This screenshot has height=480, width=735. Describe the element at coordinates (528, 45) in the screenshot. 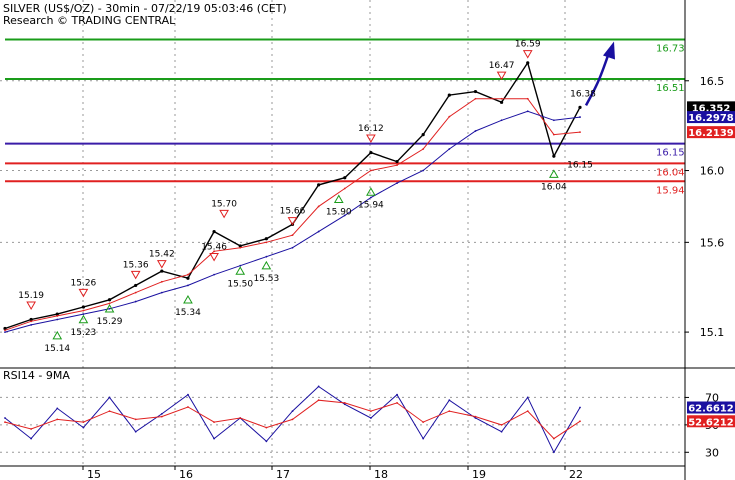

I see `swing-high-label: 16.59` at that location.